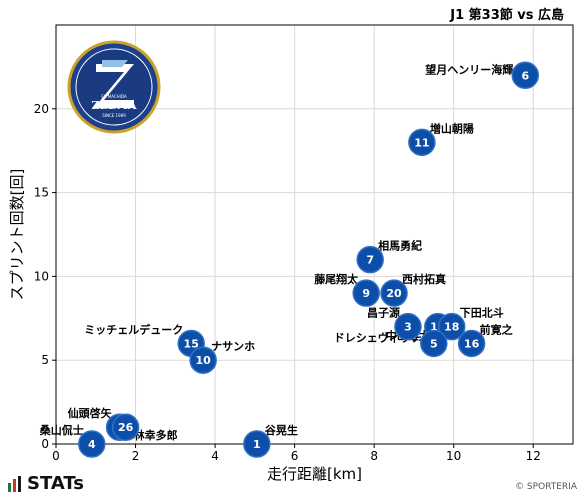  Describe the element at coordinates (469, 69) in the screenshot. I see `player-name-label: 望月ヘンリー海輝` at that location.